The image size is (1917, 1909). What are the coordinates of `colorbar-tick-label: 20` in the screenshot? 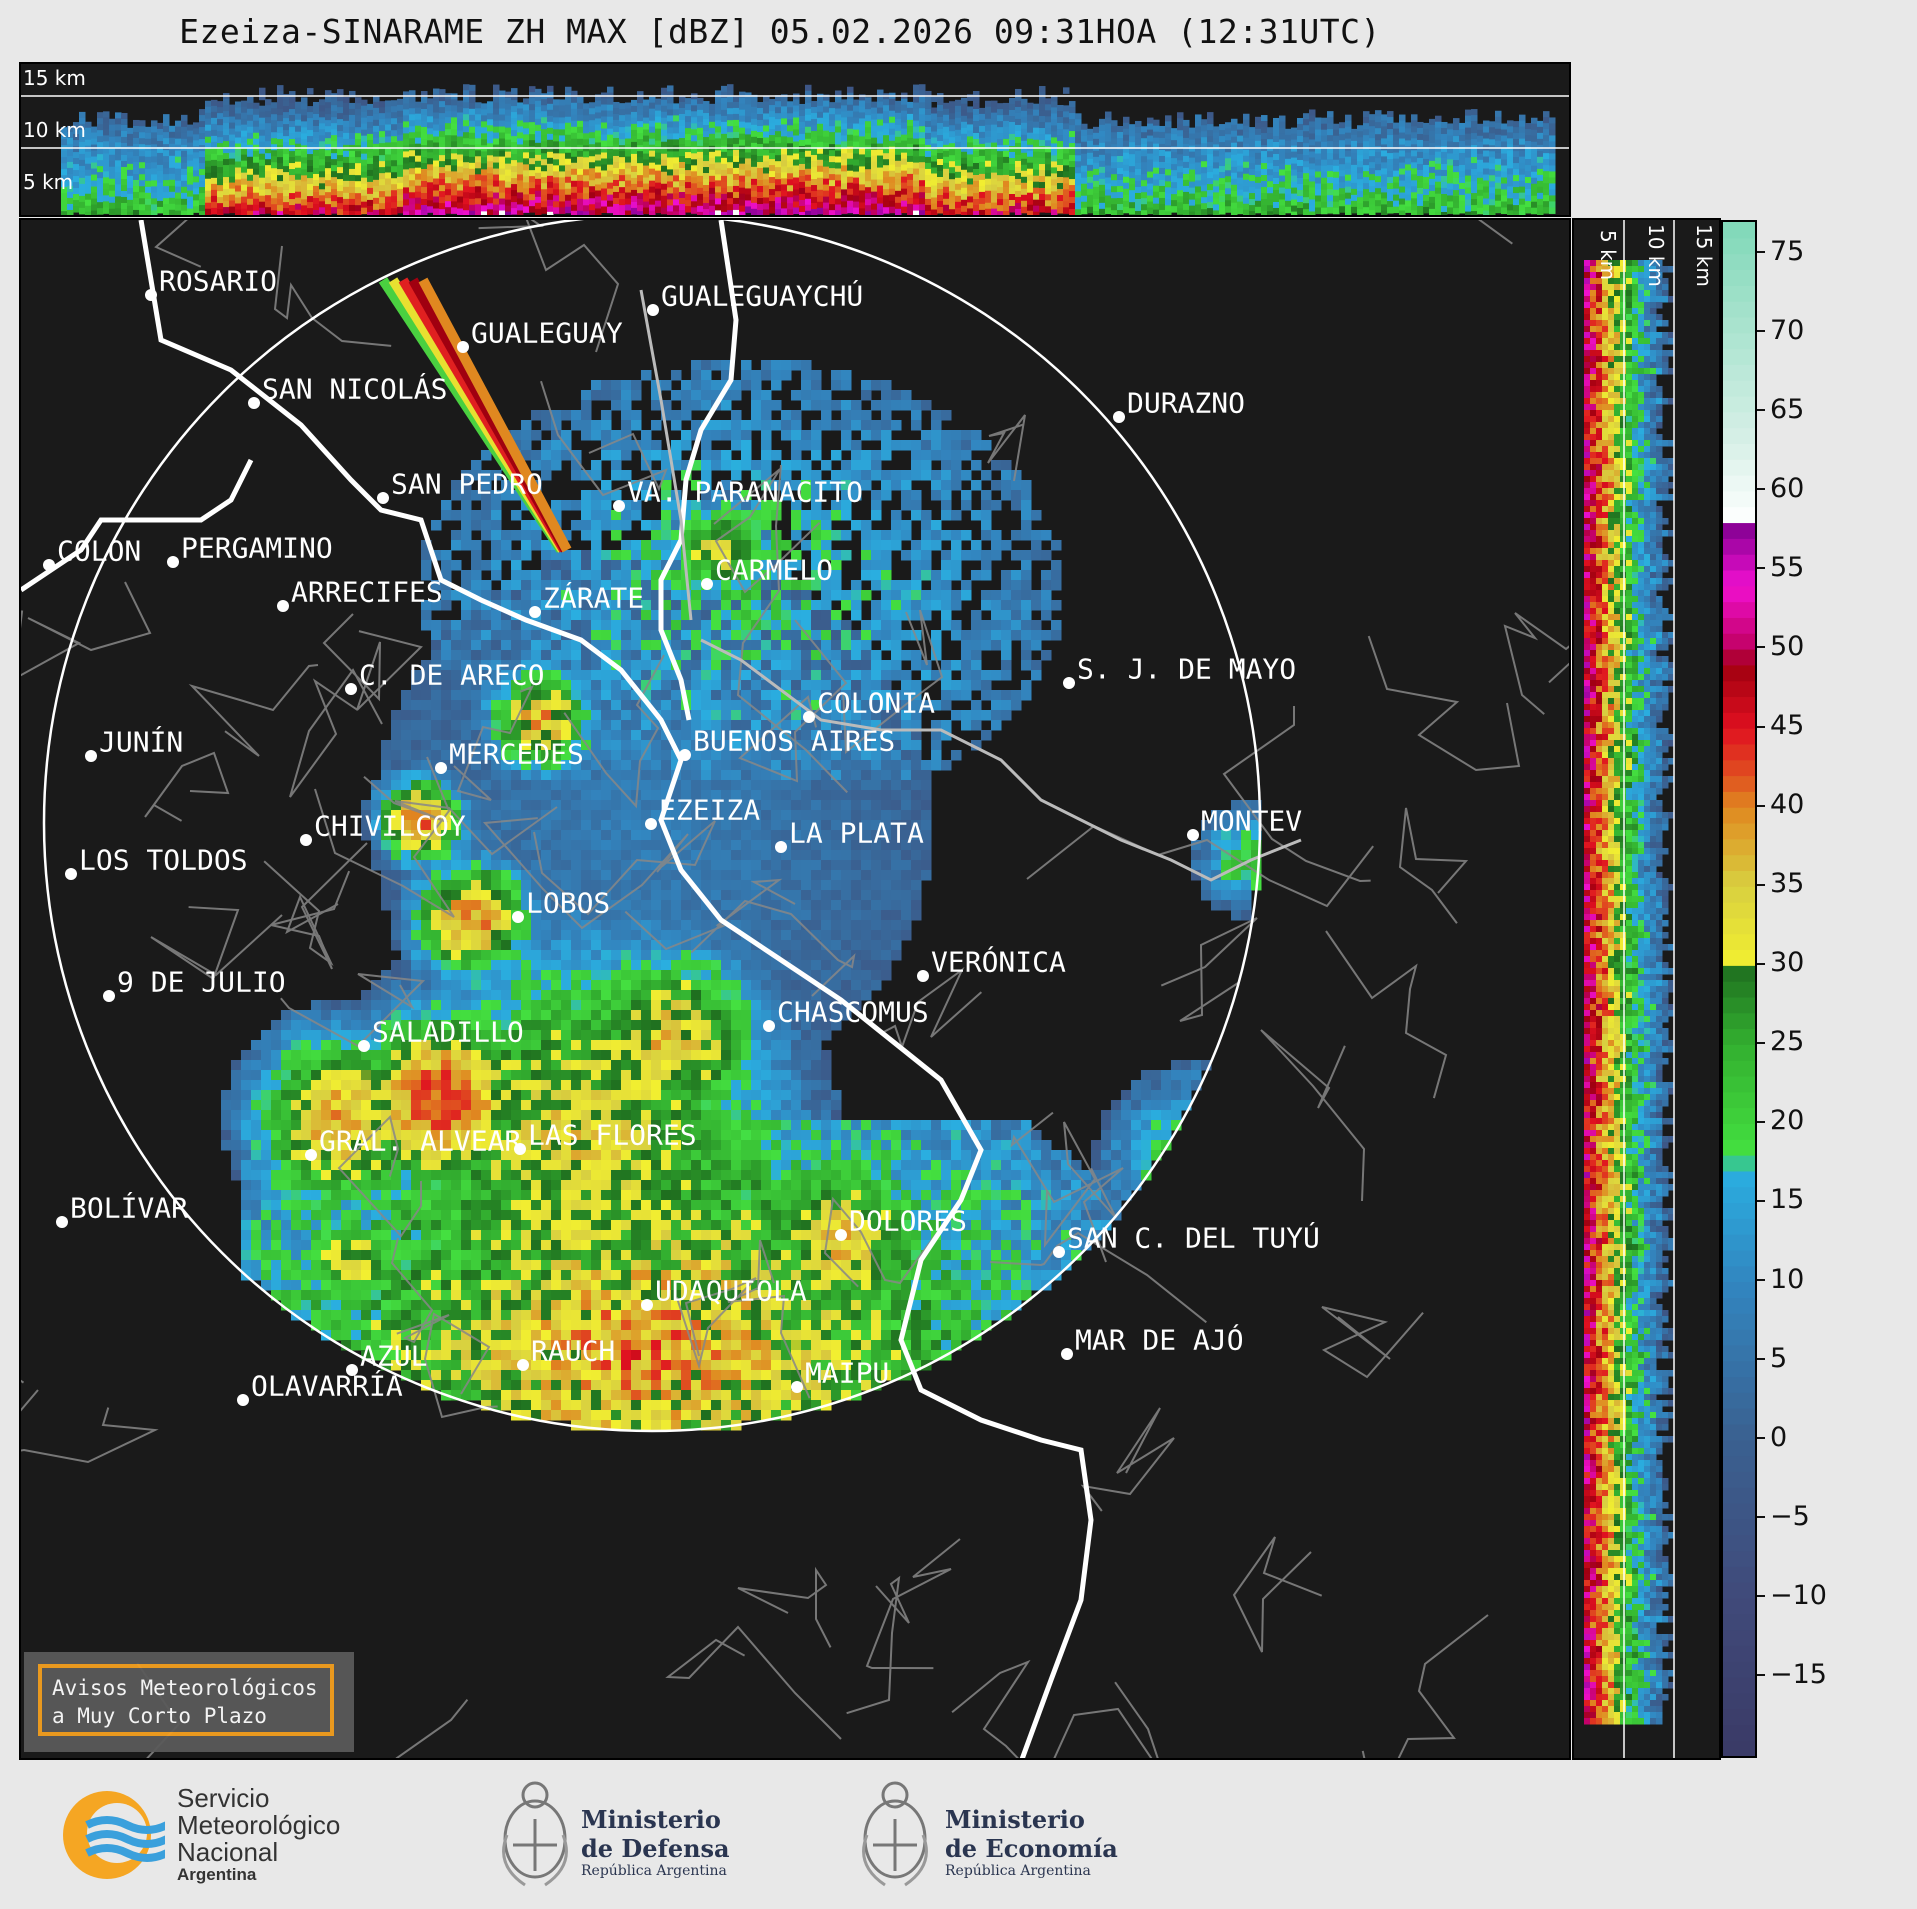 It's located at (1780, 1120).